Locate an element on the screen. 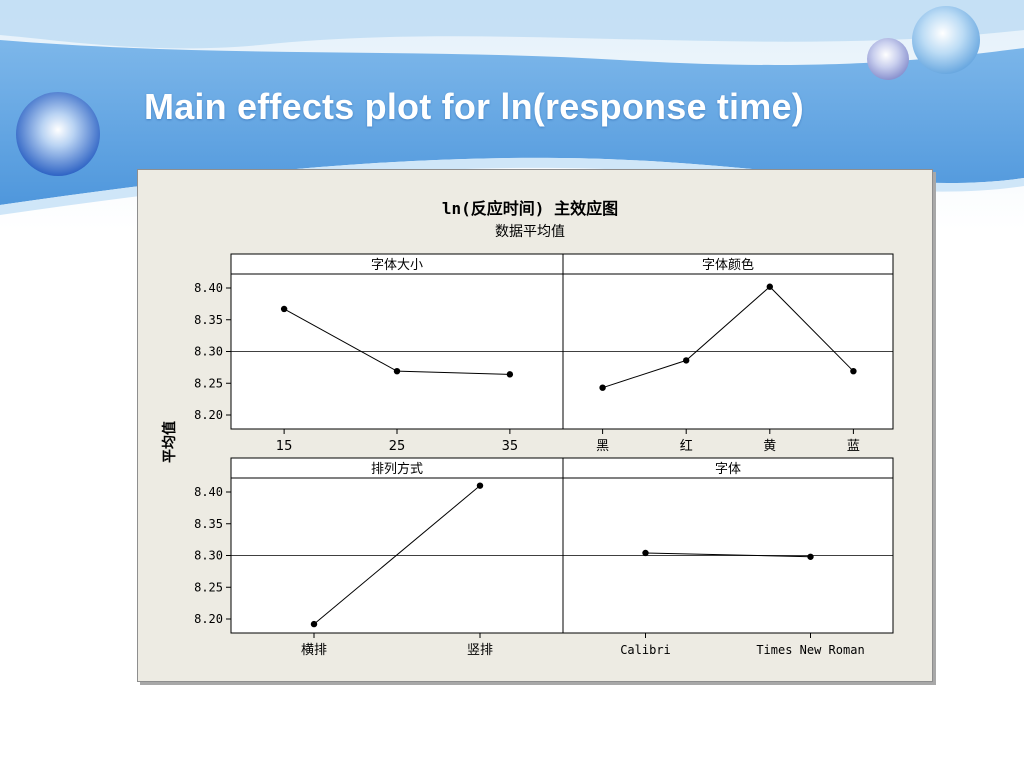 The image size is (1024, 768). x-tick-label-蓝: 蓝 is located at coordinates (853, 446).